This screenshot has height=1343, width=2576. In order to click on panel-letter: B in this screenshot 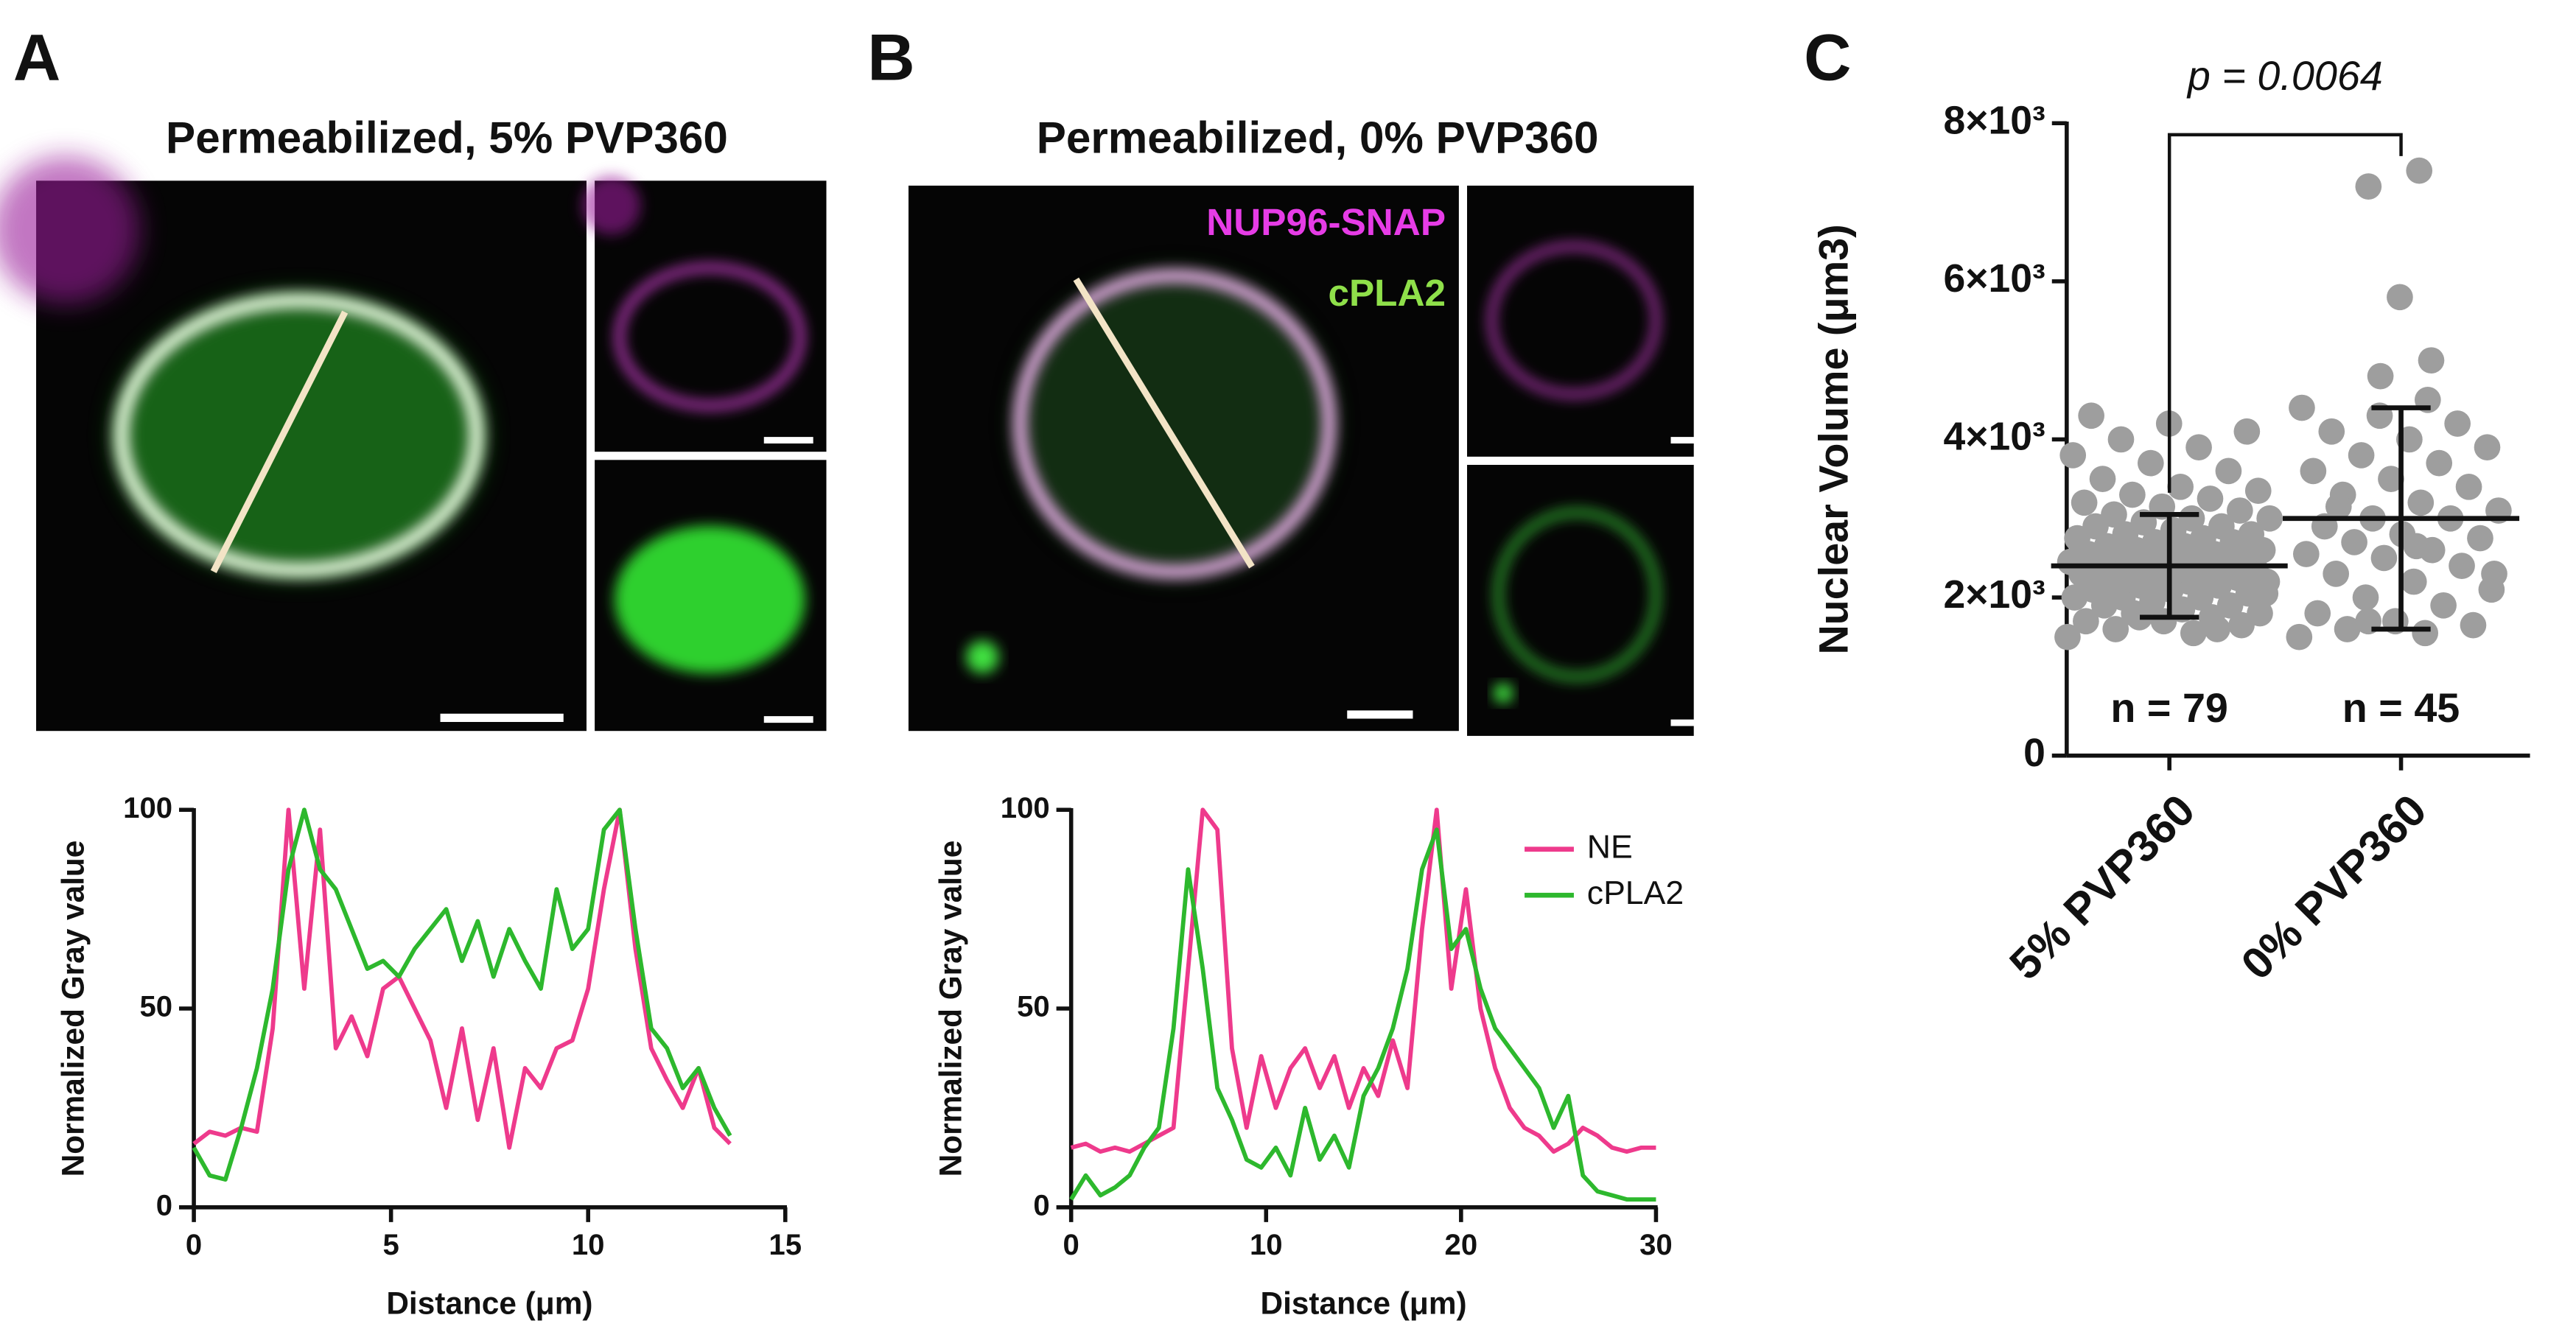, I will do `click(891, 57)`.